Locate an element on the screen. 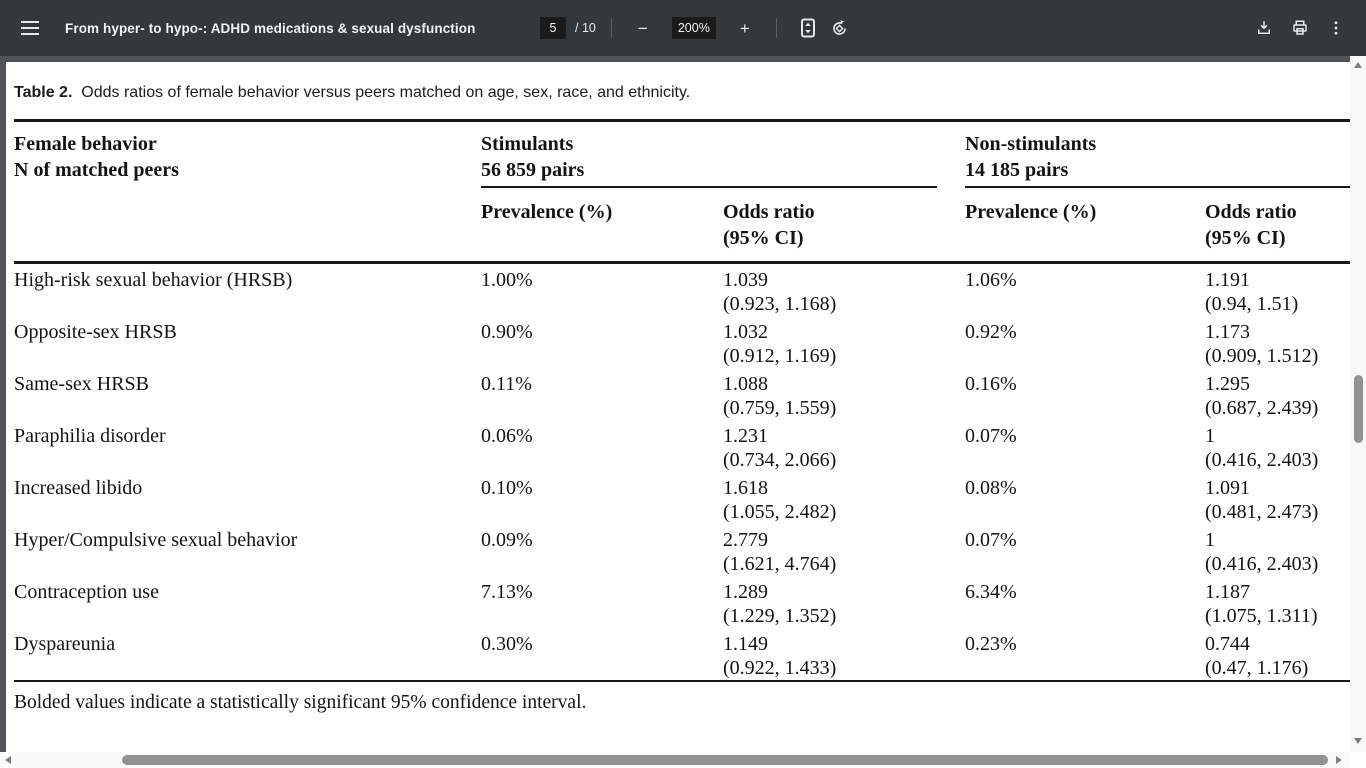  scroll-down-icon is located at coordinates (1358, 741).